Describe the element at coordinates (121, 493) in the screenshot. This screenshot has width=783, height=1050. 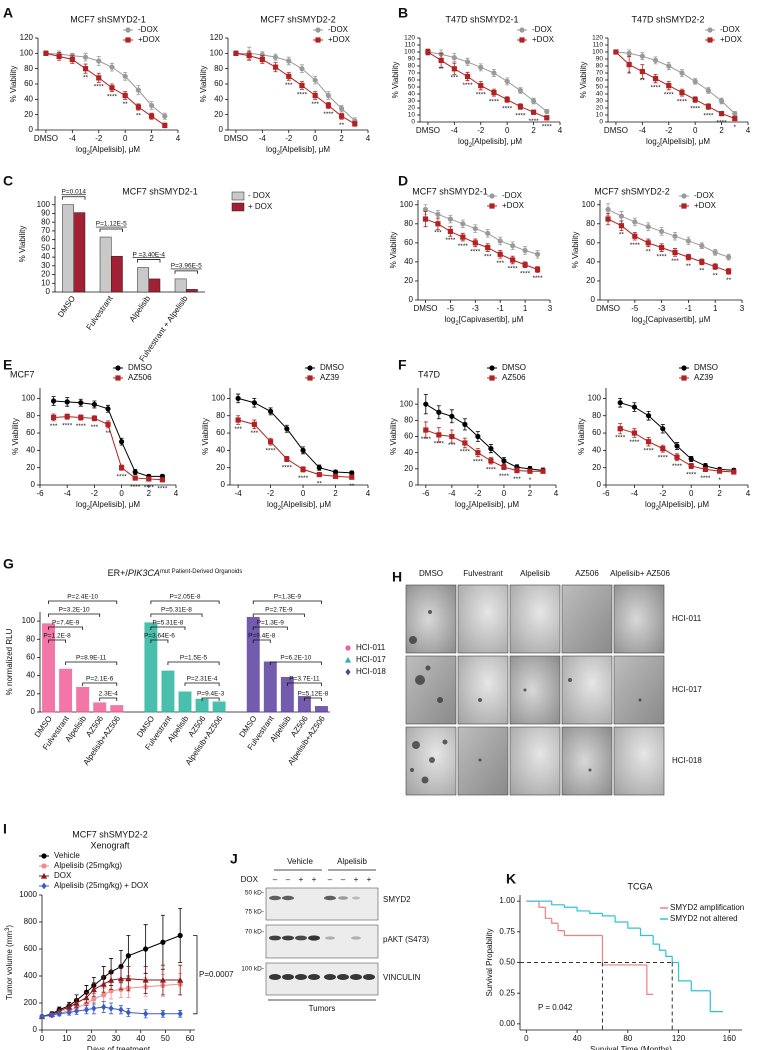
I see `x-tick-label: 0` at that location.